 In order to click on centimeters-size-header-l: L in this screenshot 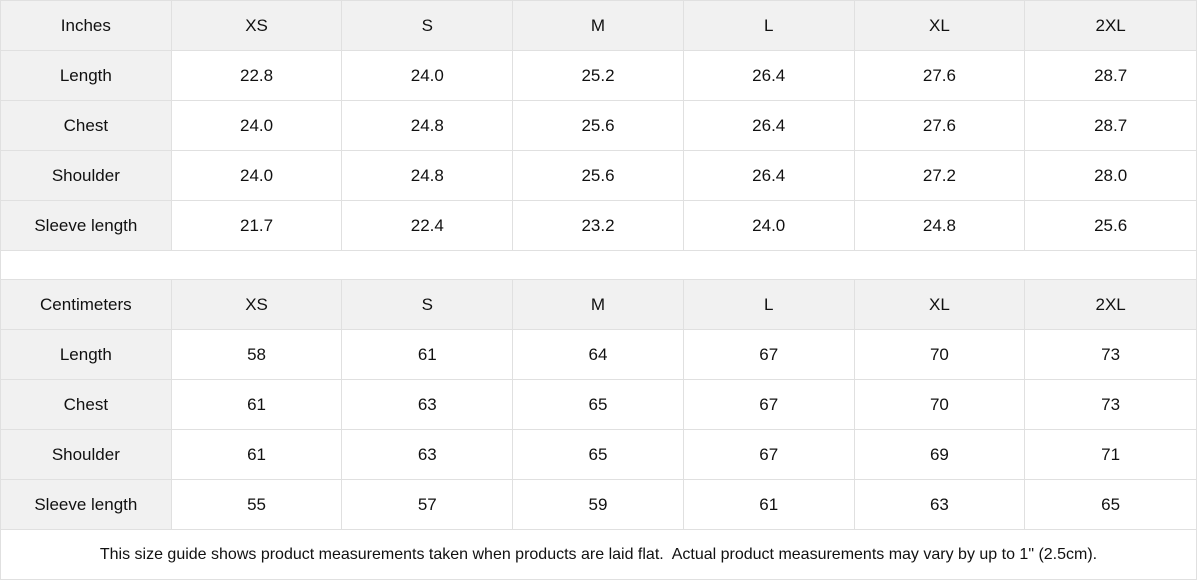, I will do `click(769, 305)`.